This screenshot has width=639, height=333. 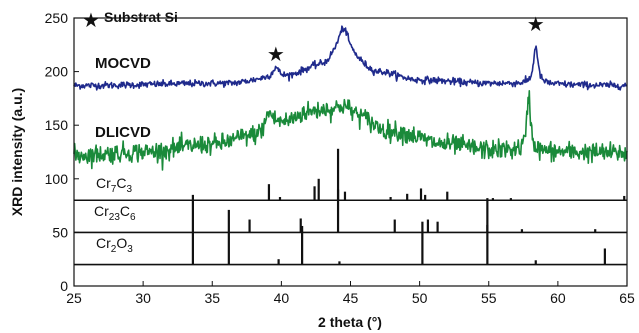 I want to click on x-tick-label-5: 50, so click(x=420, y=298).